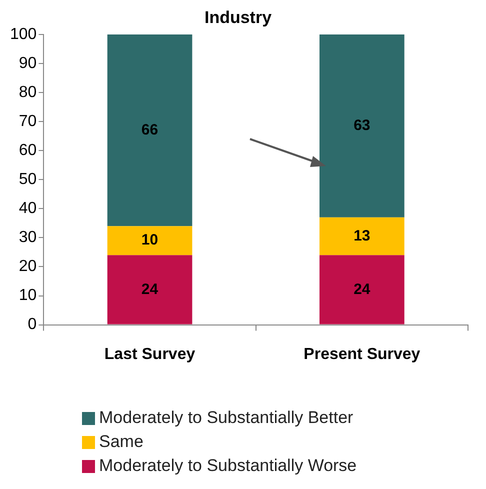  I want to click on data-label: 63, so click(362, 125).